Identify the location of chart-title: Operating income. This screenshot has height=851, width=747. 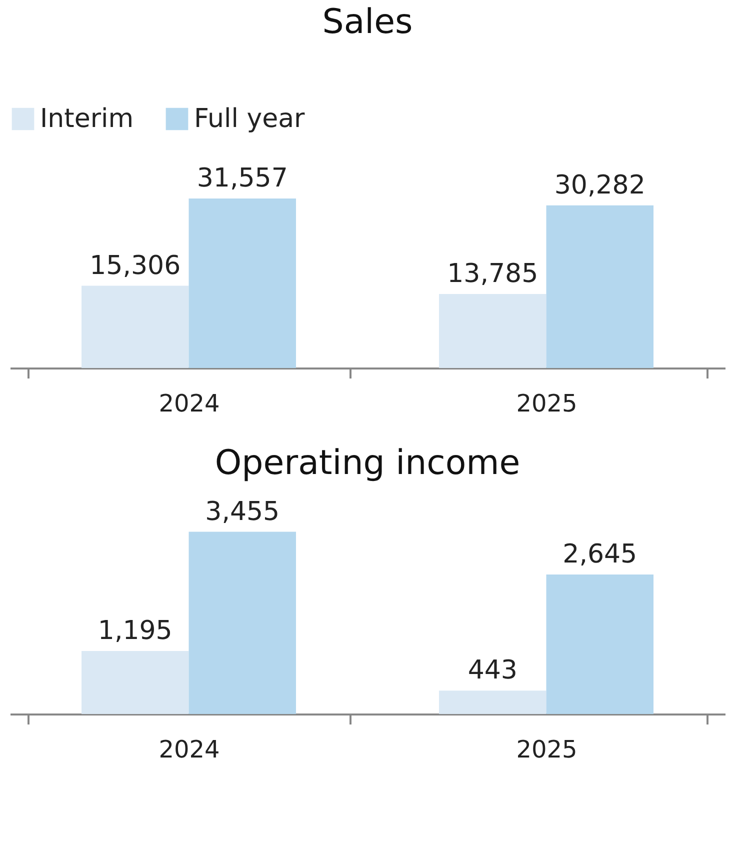
(367, 462).